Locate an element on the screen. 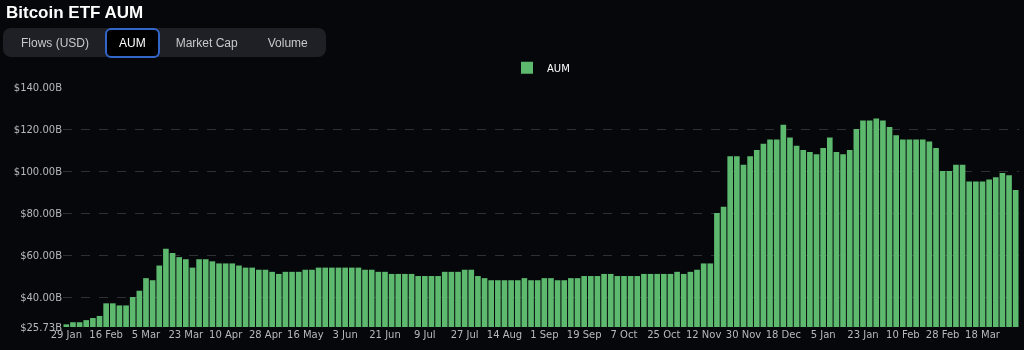  y-tick-label: $40.00B is located at coordinates (41, 297).